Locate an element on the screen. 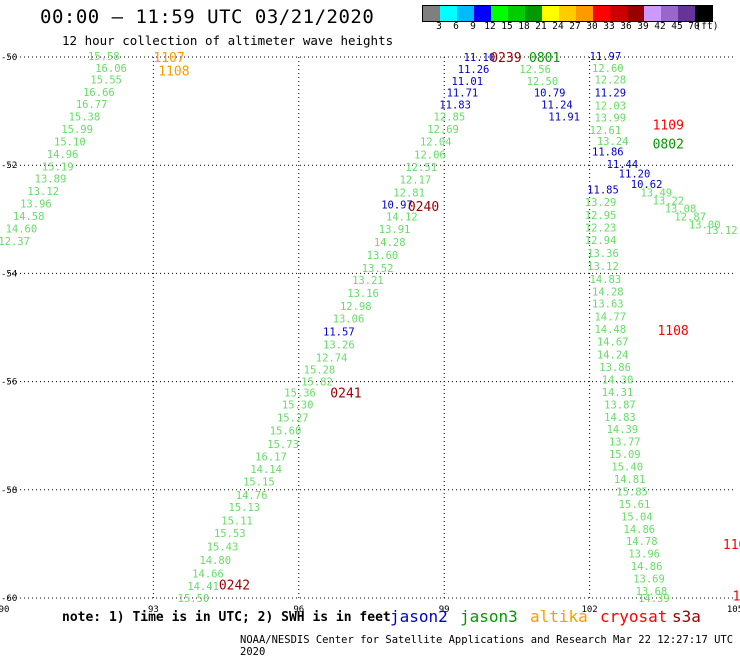 The image size is (740, 658). scale-label: 12 is located at coordinates (490, 26).